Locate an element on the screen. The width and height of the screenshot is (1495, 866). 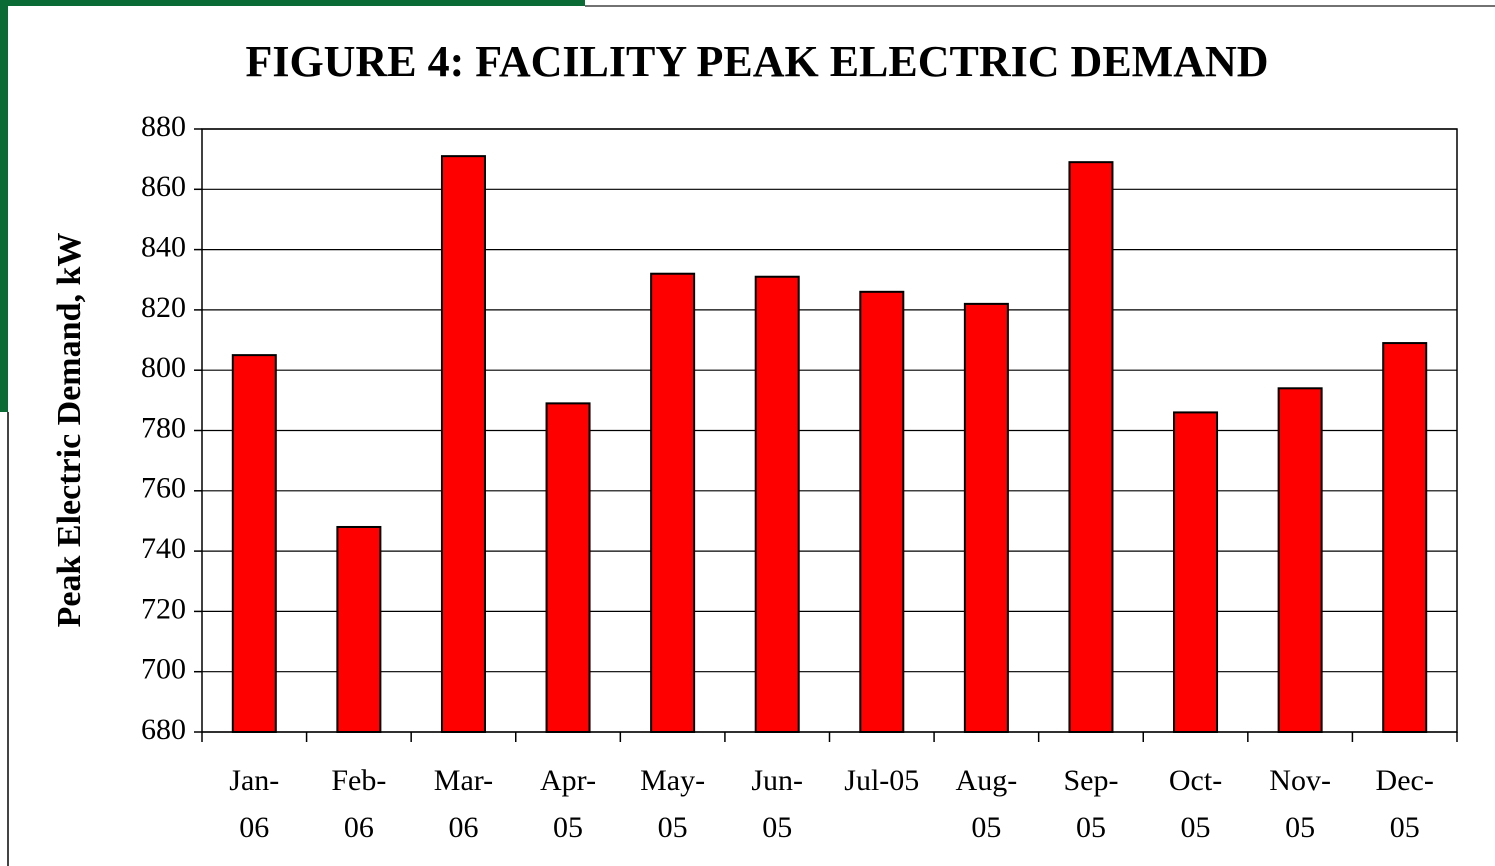
x-tick-label: Sep- 05 is located at coordinates (1090, 804).